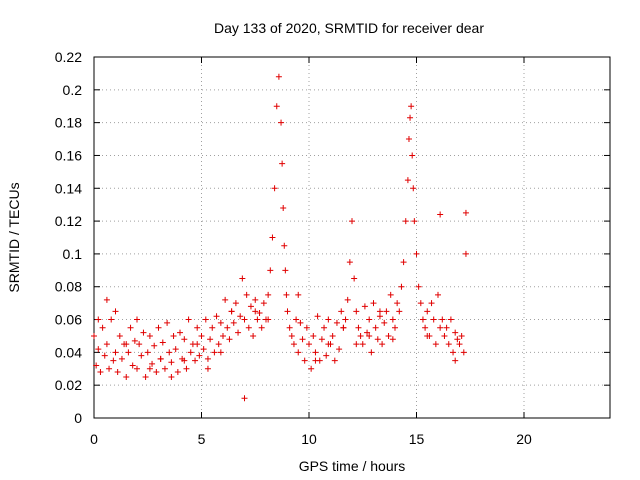  What do you see at coordinates (68, 385) in the screenshot?
I see `y-tick-label: 0.02` at bounding box center [68, 385].